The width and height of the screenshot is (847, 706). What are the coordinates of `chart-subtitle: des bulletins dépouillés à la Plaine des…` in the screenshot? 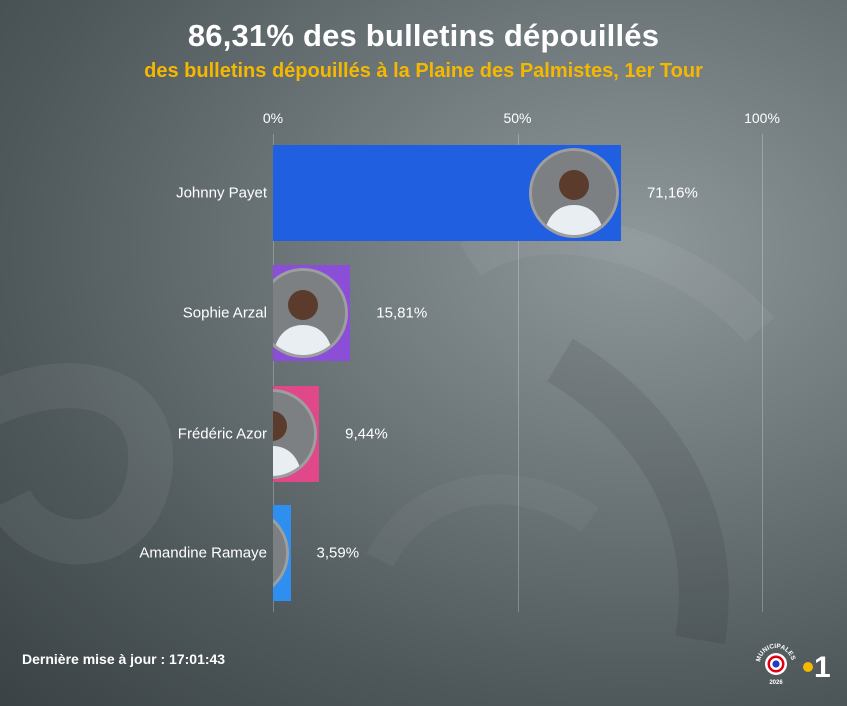 It's located at (423, 71).